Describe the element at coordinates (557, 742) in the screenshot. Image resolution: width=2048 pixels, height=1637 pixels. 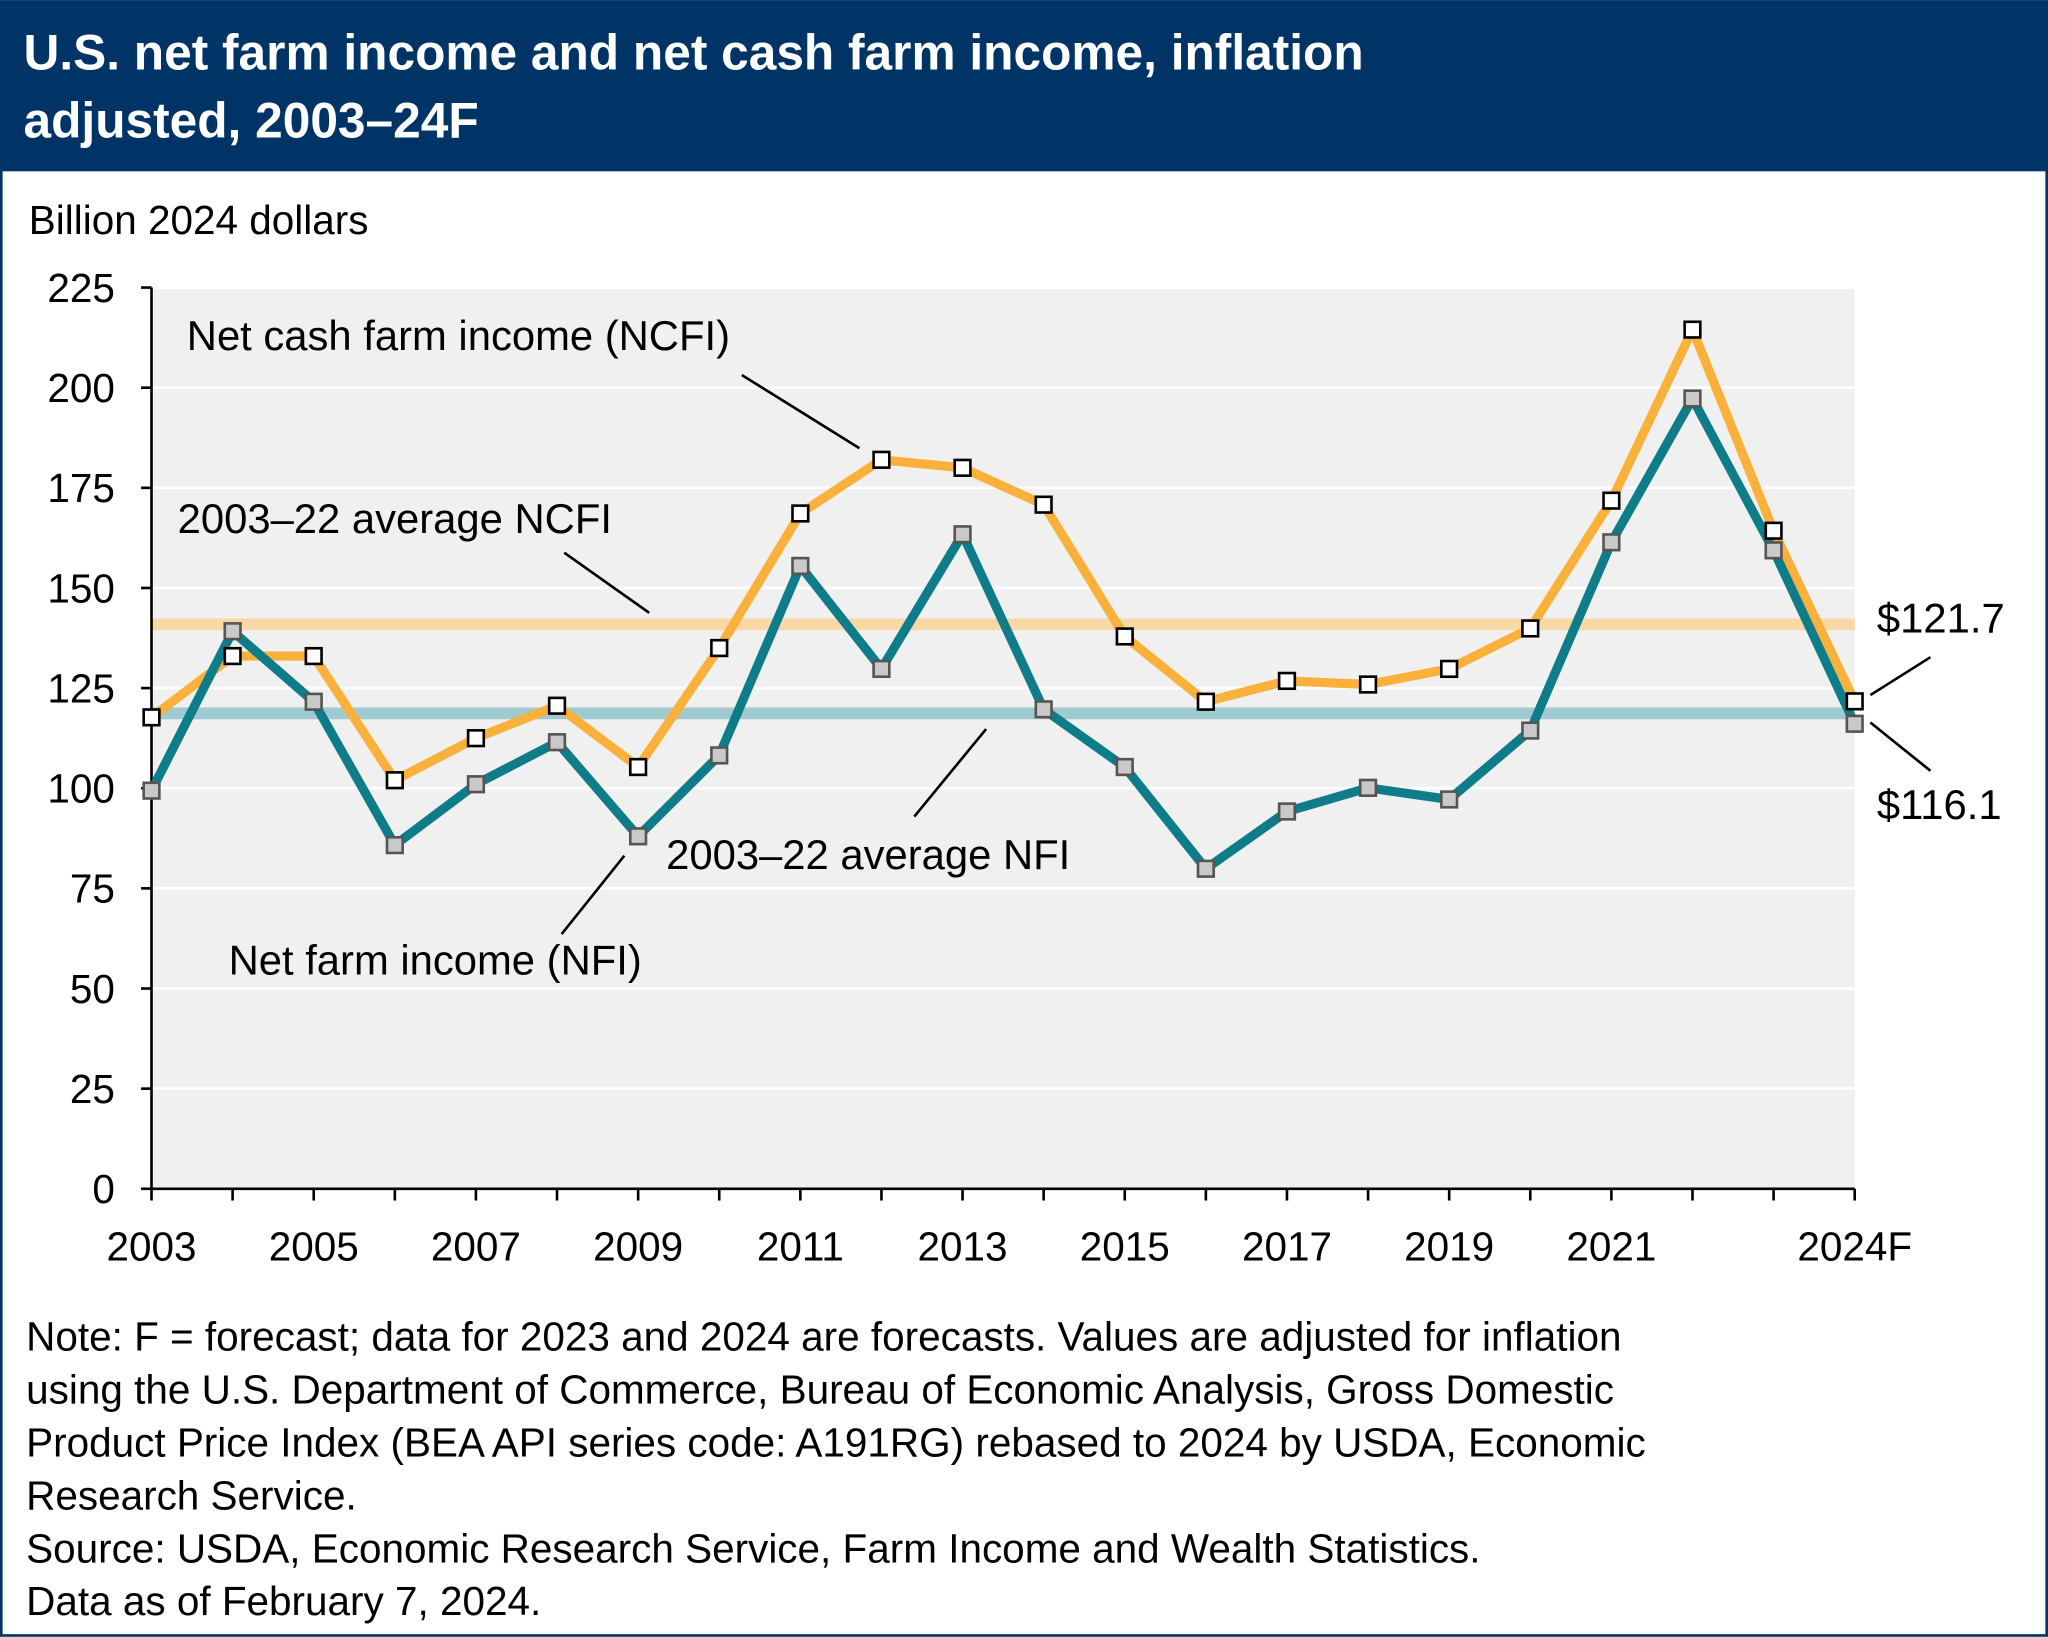
I see `nfi-point-2008` at that location.